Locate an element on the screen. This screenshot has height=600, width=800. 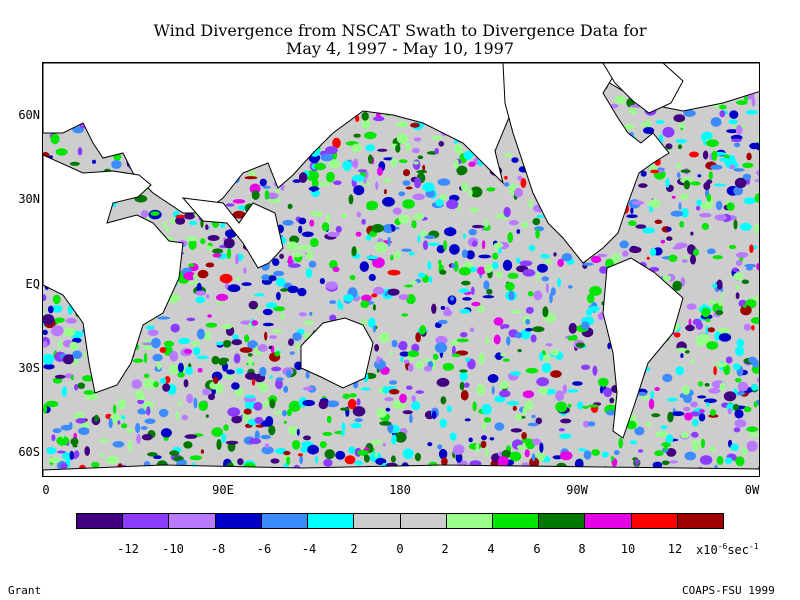
scale-tick: -8 is located at coordinates (218, 549).